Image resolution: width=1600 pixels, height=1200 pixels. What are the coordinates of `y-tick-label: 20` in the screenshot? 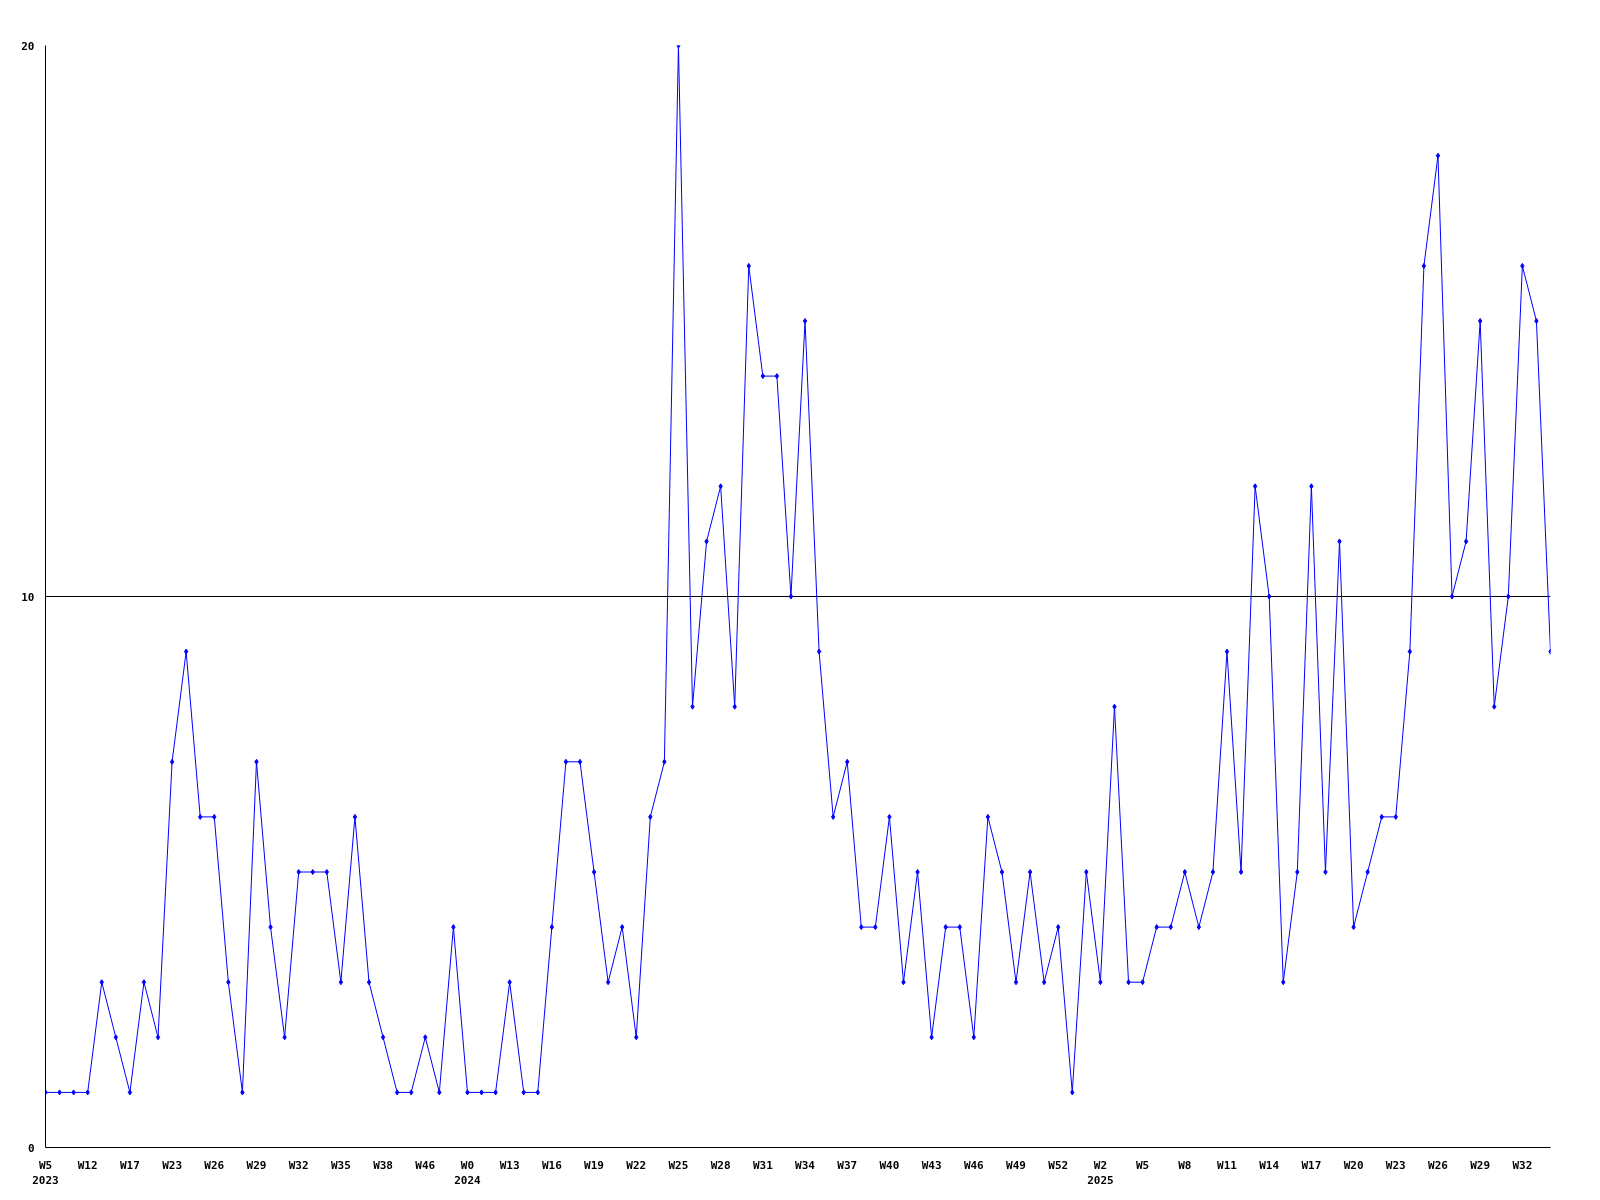 It's located at (28, 46).